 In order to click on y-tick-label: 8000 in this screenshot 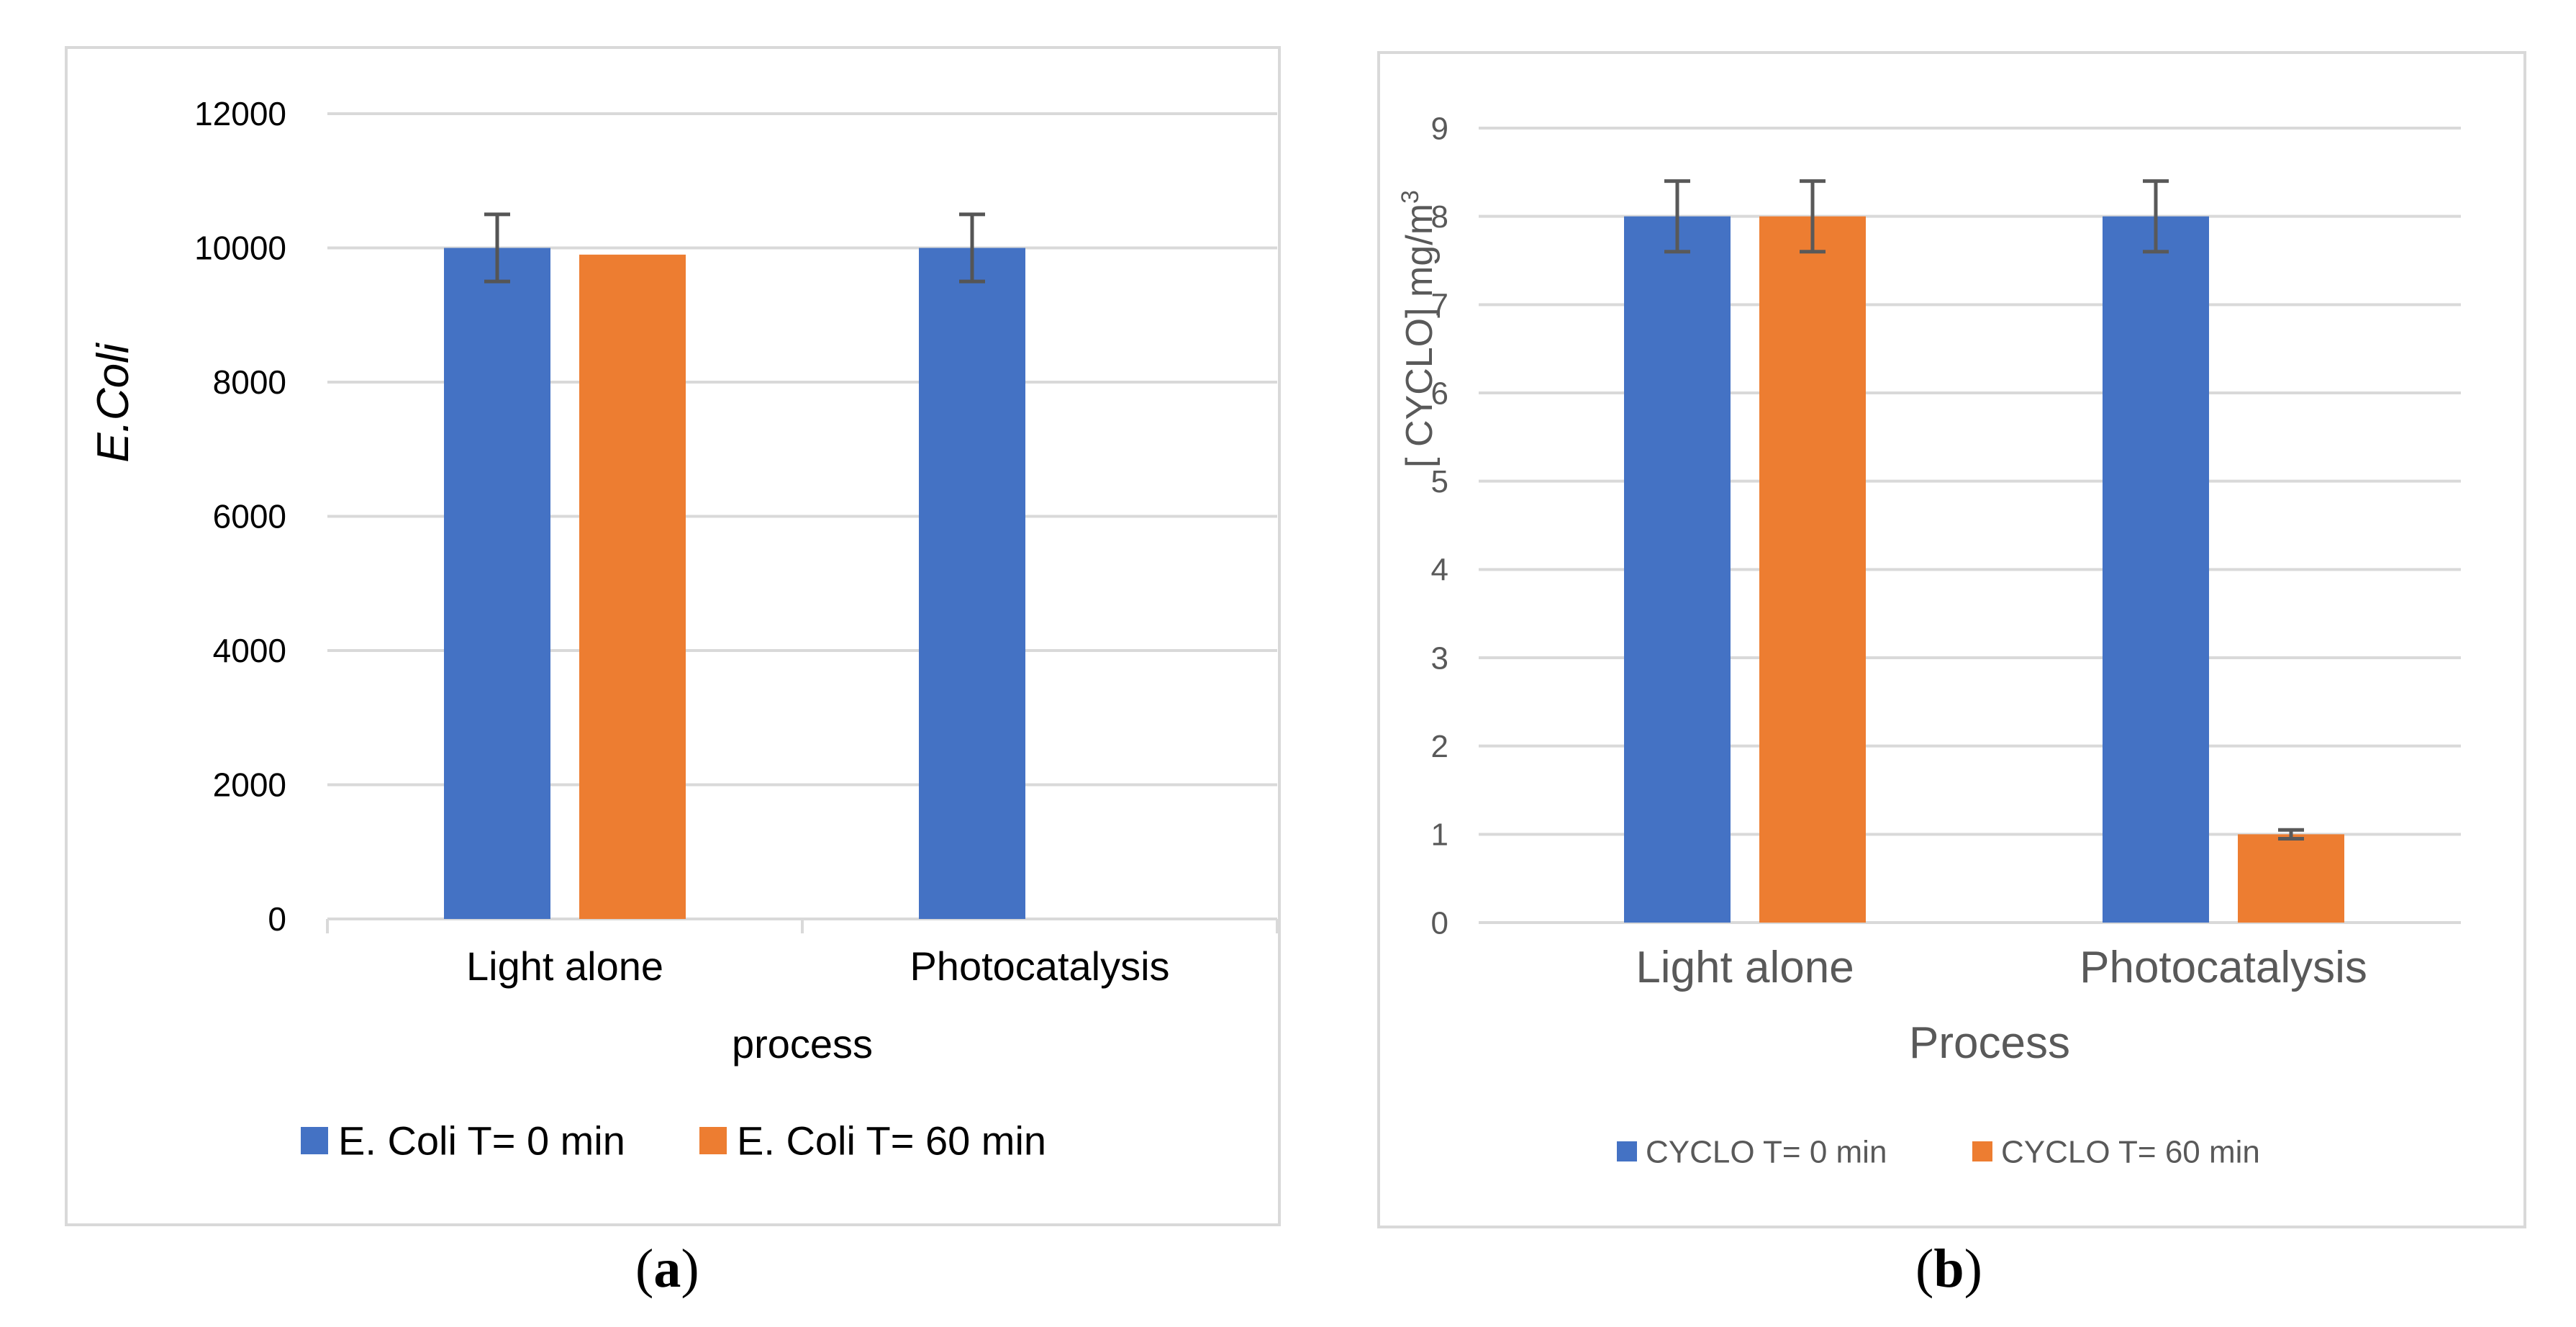, I will do `click(250, 382)`.